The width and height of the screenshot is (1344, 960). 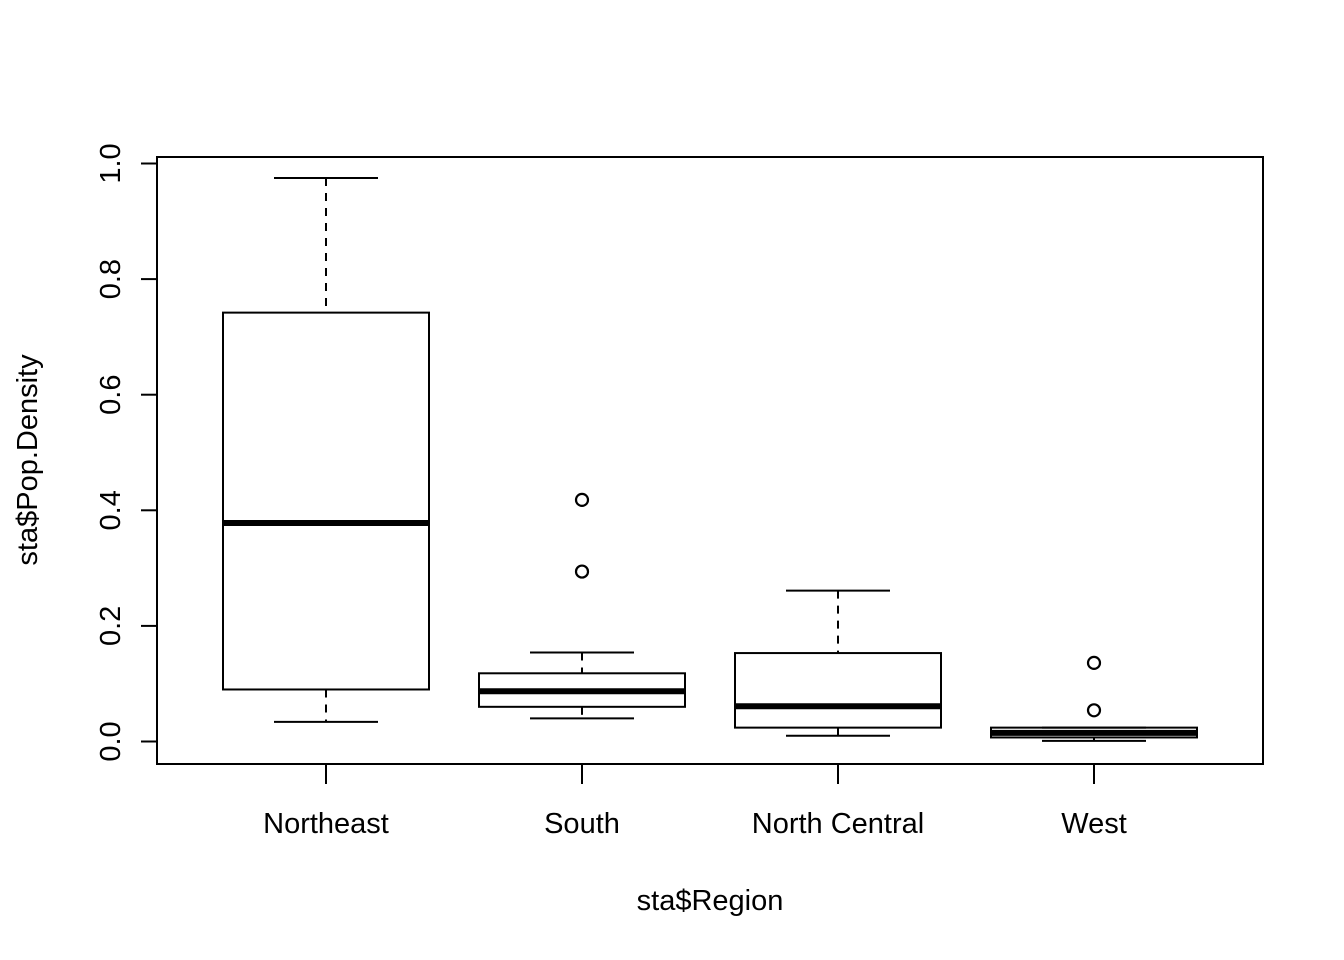 What do you see at coordinates (111, 510) in the screenshot?
I see `y-tick-label: 0.4` at bounding box center [111, 510].